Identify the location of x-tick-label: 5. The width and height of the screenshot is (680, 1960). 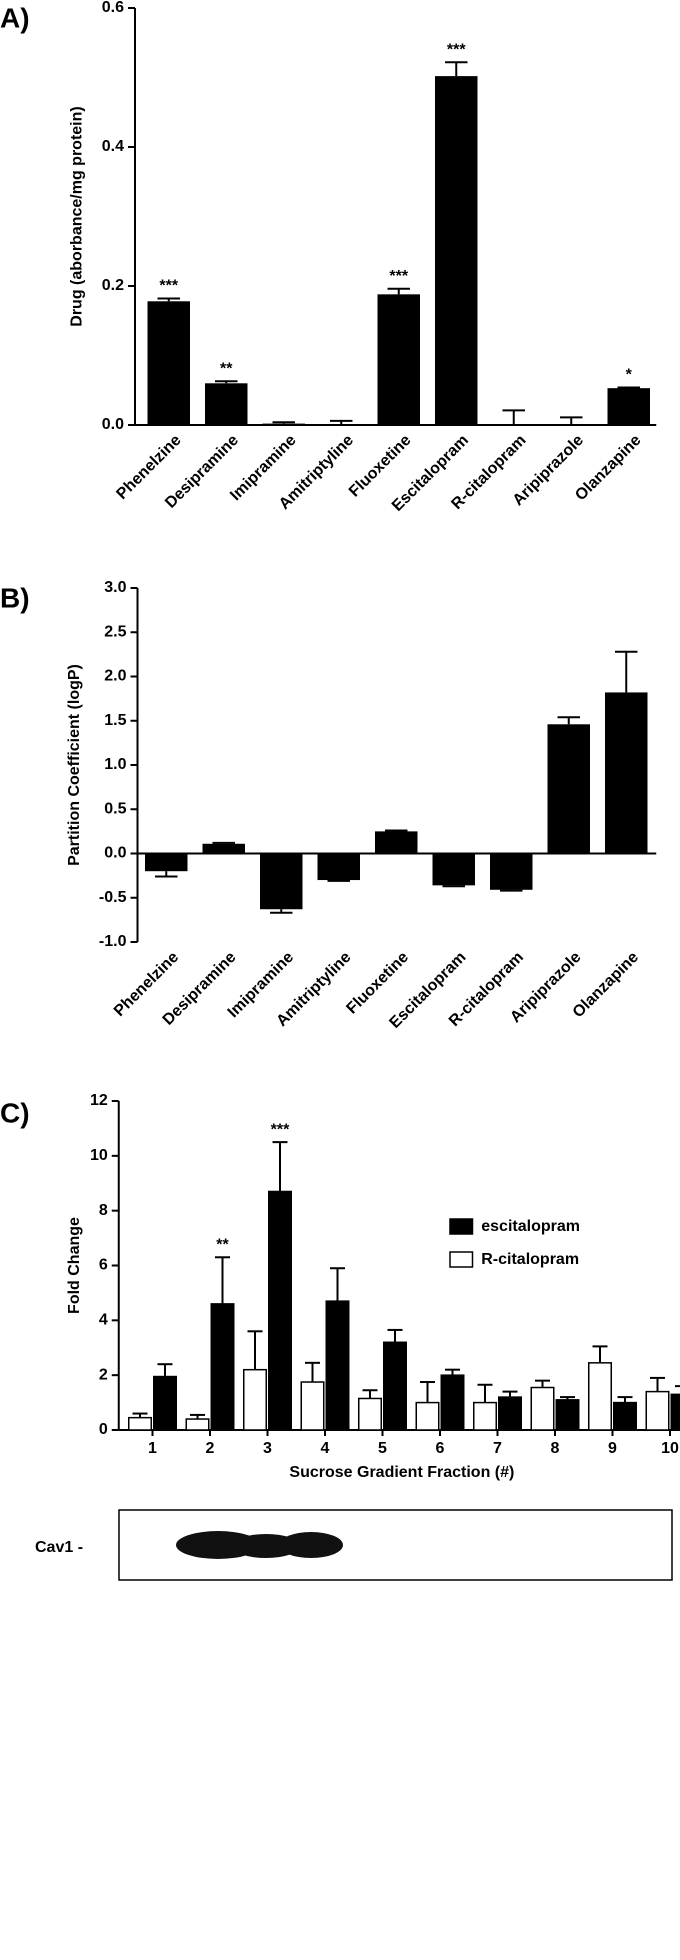
(382, 1448).